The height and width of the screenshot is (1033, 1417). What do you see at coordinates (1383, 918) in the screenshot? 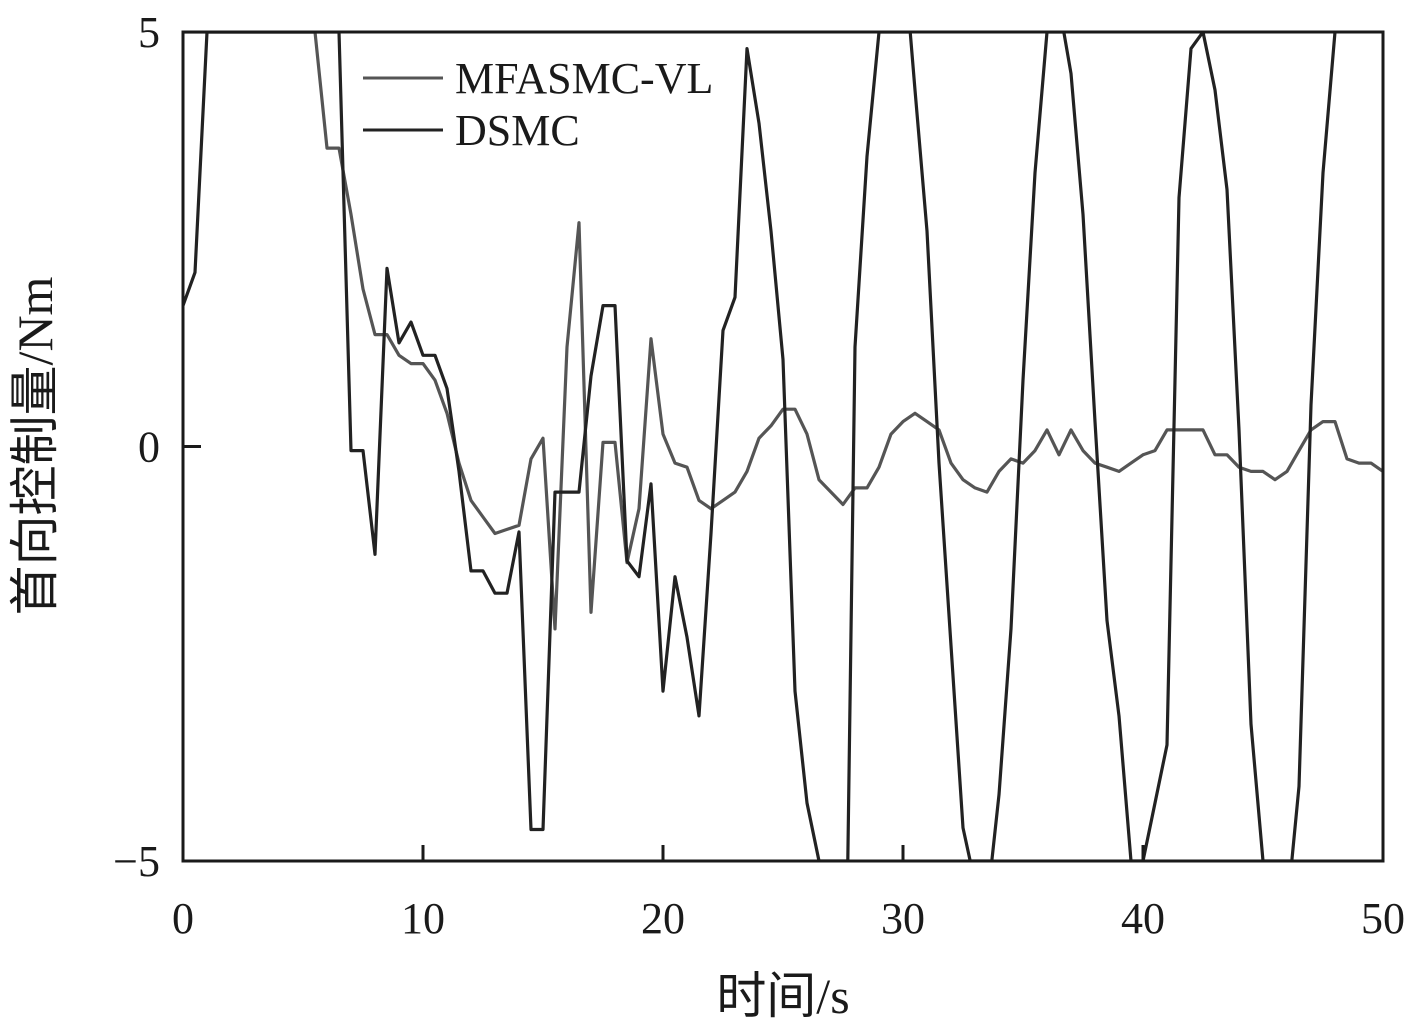
I see `x-tick-label: 50` at bounding box center [1383, 918].